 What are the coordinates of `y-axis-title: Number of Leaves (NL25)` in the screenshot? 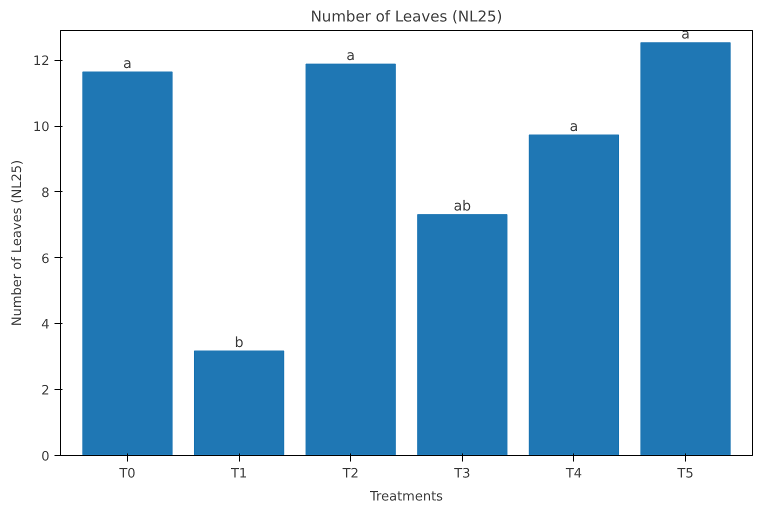 It's located at (17, 243).